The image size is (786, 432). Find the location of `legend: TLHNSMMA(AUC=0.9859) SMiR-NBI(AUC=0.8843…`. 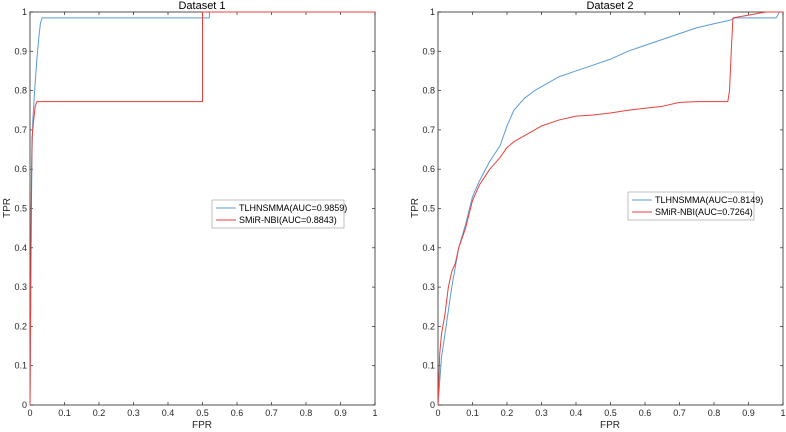

legend: TLHNSMMA(AUC=0.9859) SMiR-NBI(AUC=0.8843… is located at coordinates (279, 214).